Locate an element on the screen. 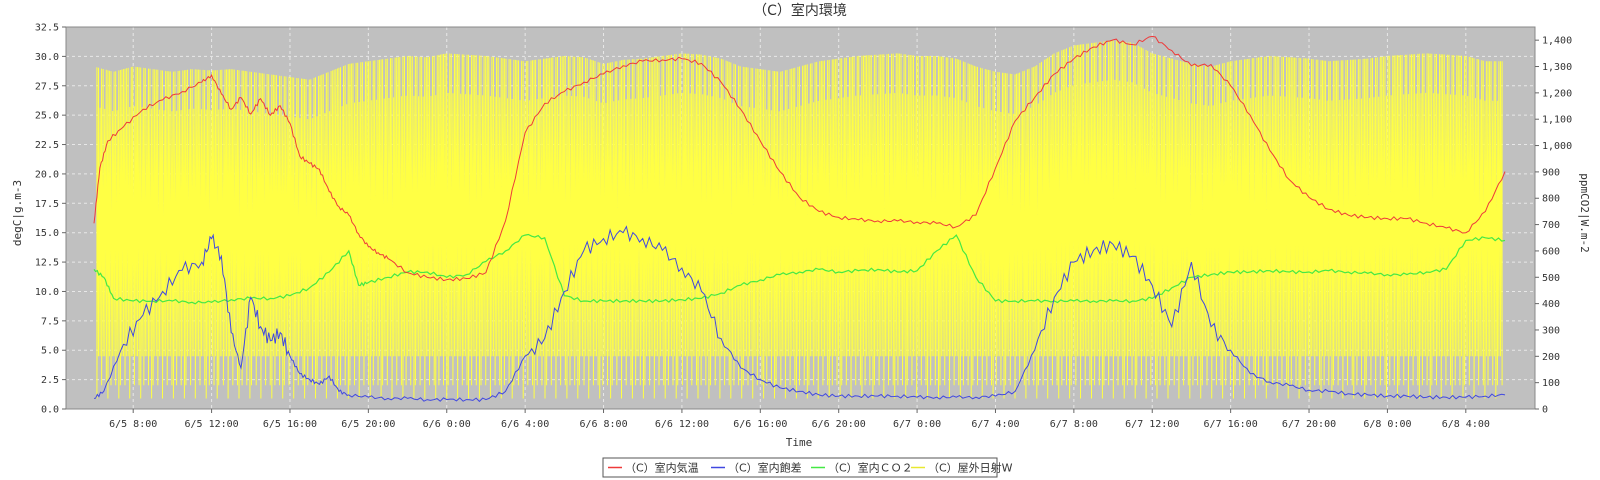 The width and height of the screenshot is (1600, 480). y-right-tick-label: 200 is located at coordinates (1551, 357).